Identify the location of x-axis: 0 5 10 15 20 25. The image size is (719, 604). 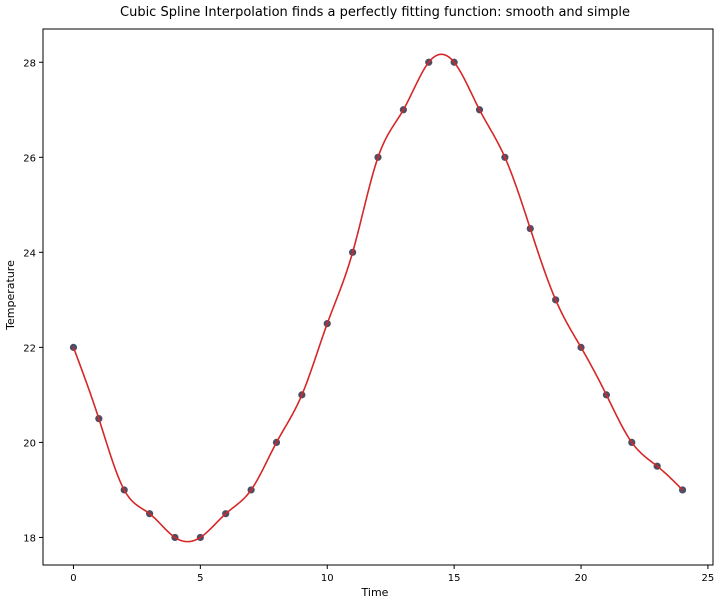
(392, 574).